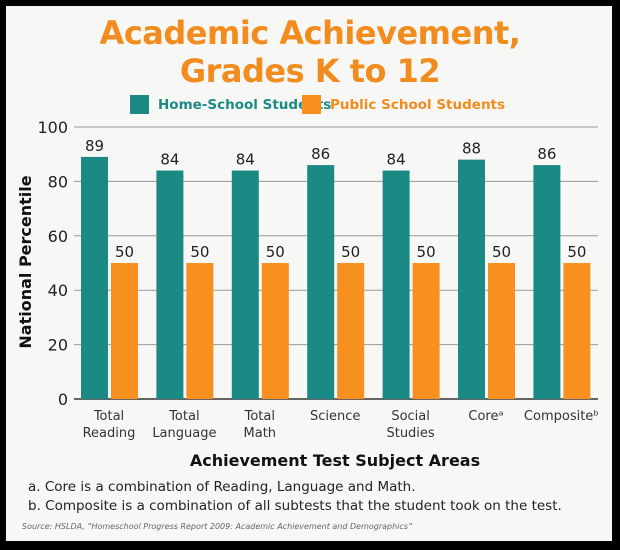 The height and width of the screenshot is (550, 620). I want to click on y-tick-label: 100, so click(52, 127).